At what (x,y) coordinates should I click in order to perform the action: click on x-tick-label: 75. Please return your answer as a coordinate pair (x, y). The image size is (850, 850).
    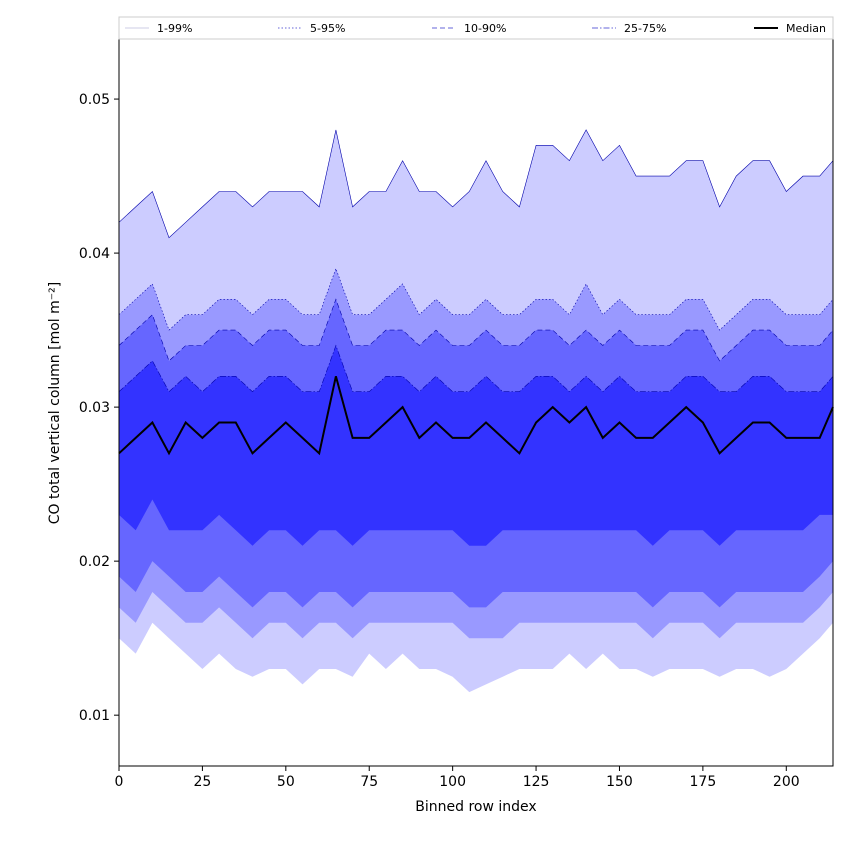
    Looking at the image, I should click on (369, 782).